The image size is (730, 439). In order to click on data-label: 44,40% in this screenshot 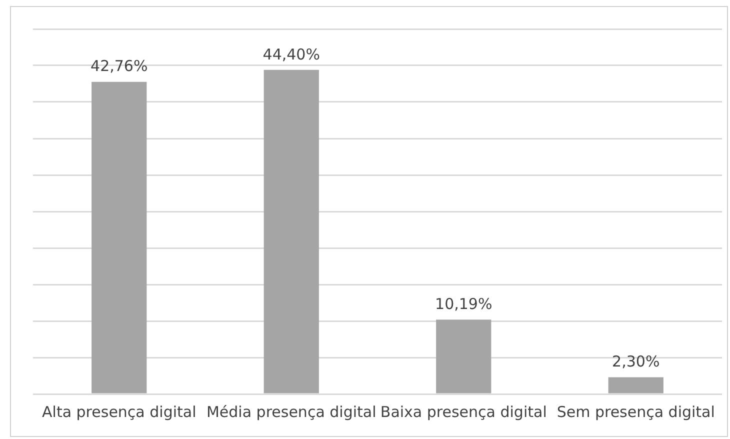, I will do `click(291, 54)`.